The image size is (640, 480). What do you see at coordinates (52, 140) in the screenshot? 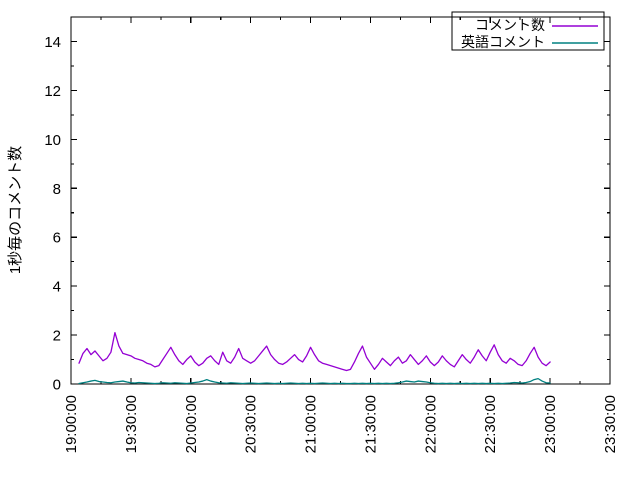
I see `y-tick-label: 10` at bounding box center [52, 140].